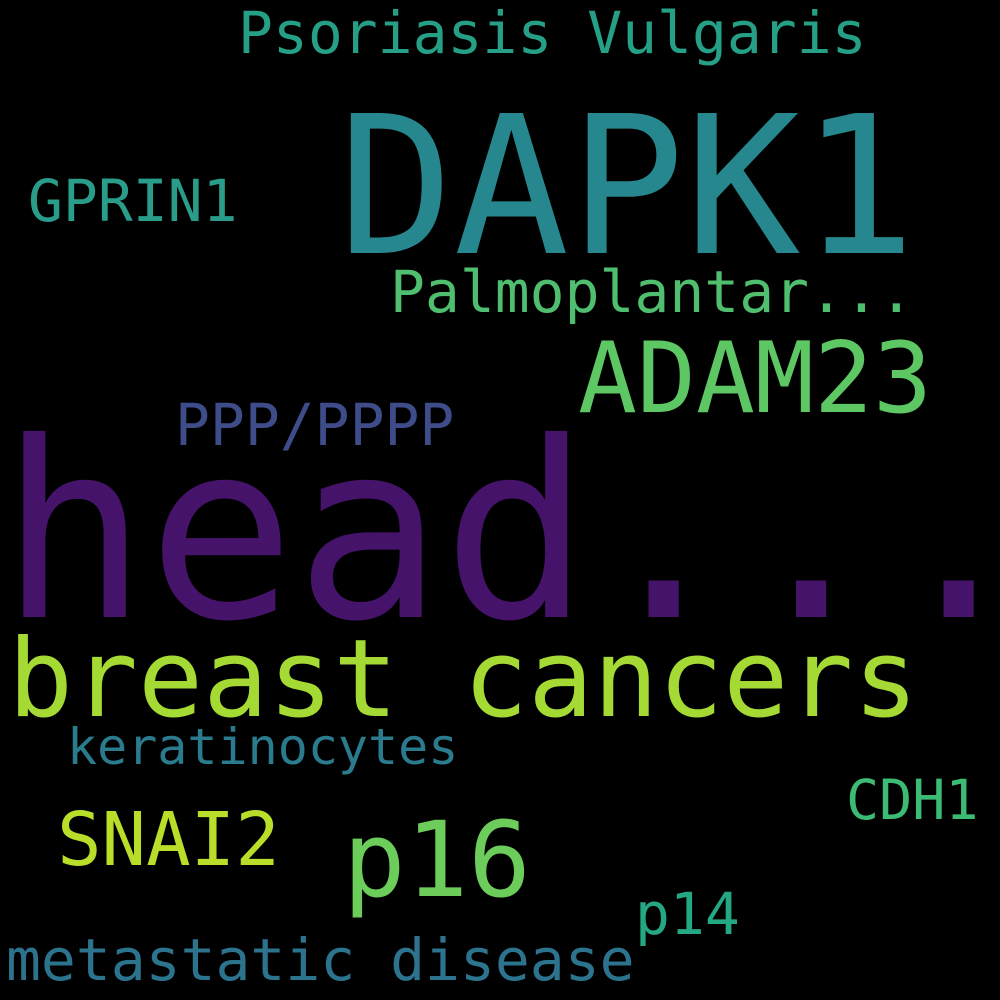 The image size is (1000, 1000). What do you see at coordinates (168, 840) in the screenshot?
I see `word-snai2: SNAI2` at bounding box center [168, 840].